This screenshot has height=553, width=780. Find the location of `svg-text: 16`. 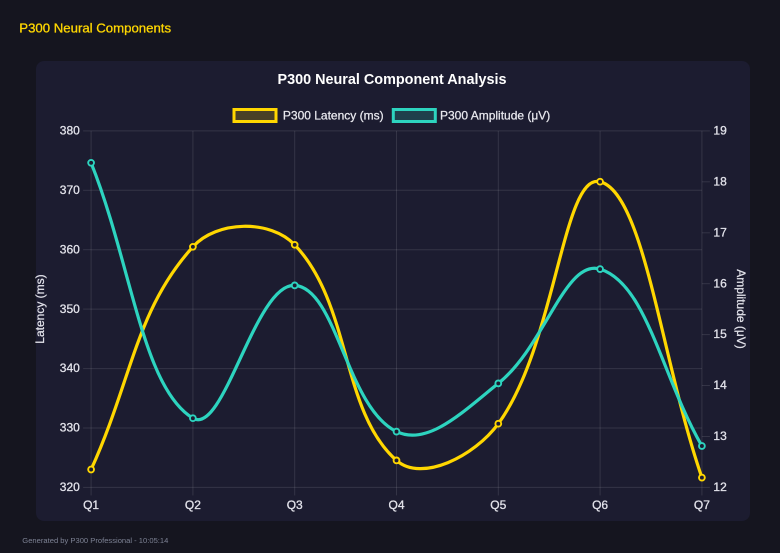

svg-text: 16 is located at coordinates (720, 283).